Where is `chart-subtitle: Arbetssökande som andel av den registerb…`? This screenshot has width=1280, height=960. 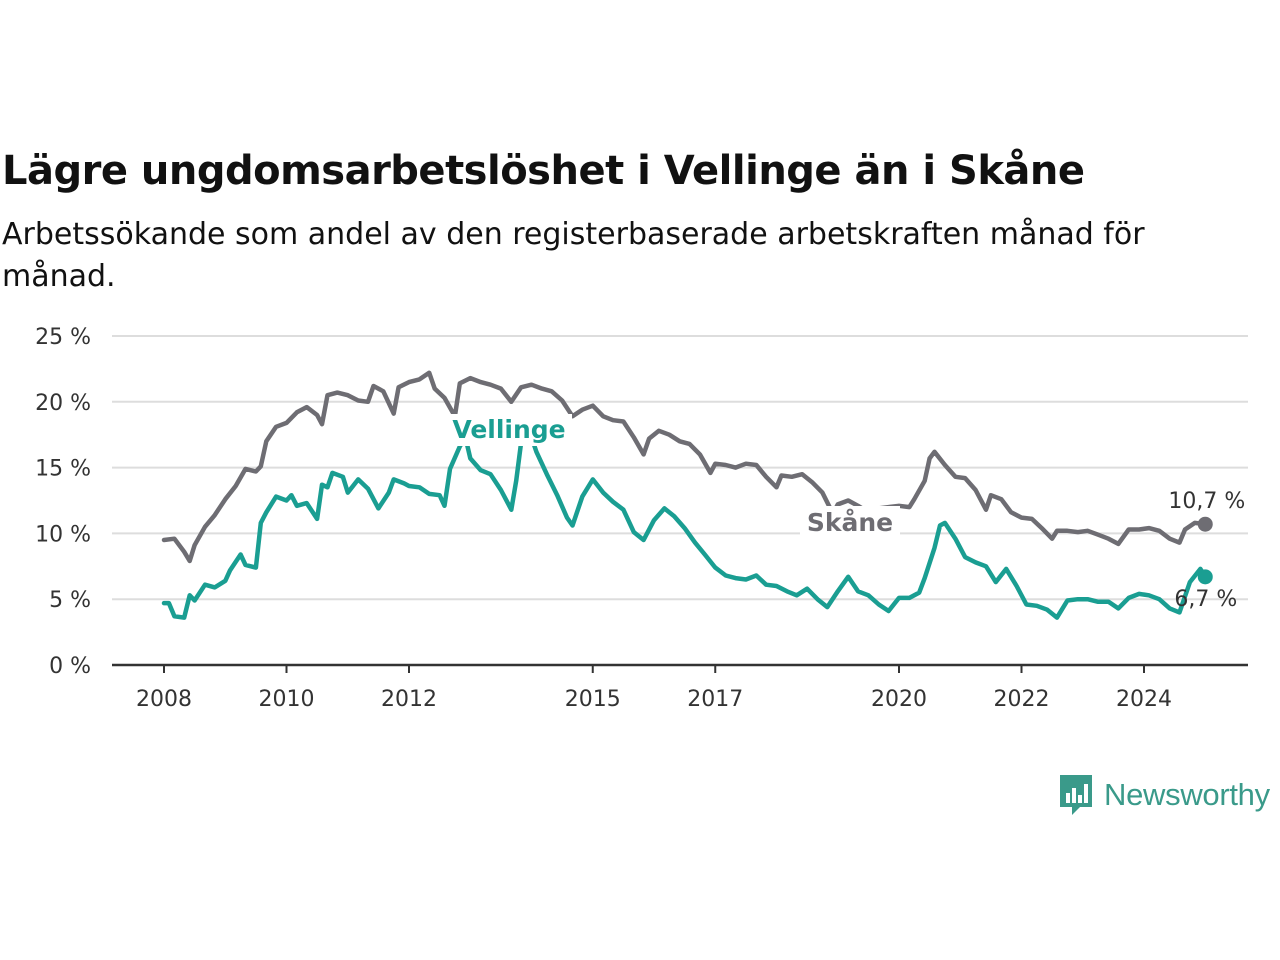 chart-subtitle: Arbetssökande som andel av den registerb… is located at coordinates (573, 255).